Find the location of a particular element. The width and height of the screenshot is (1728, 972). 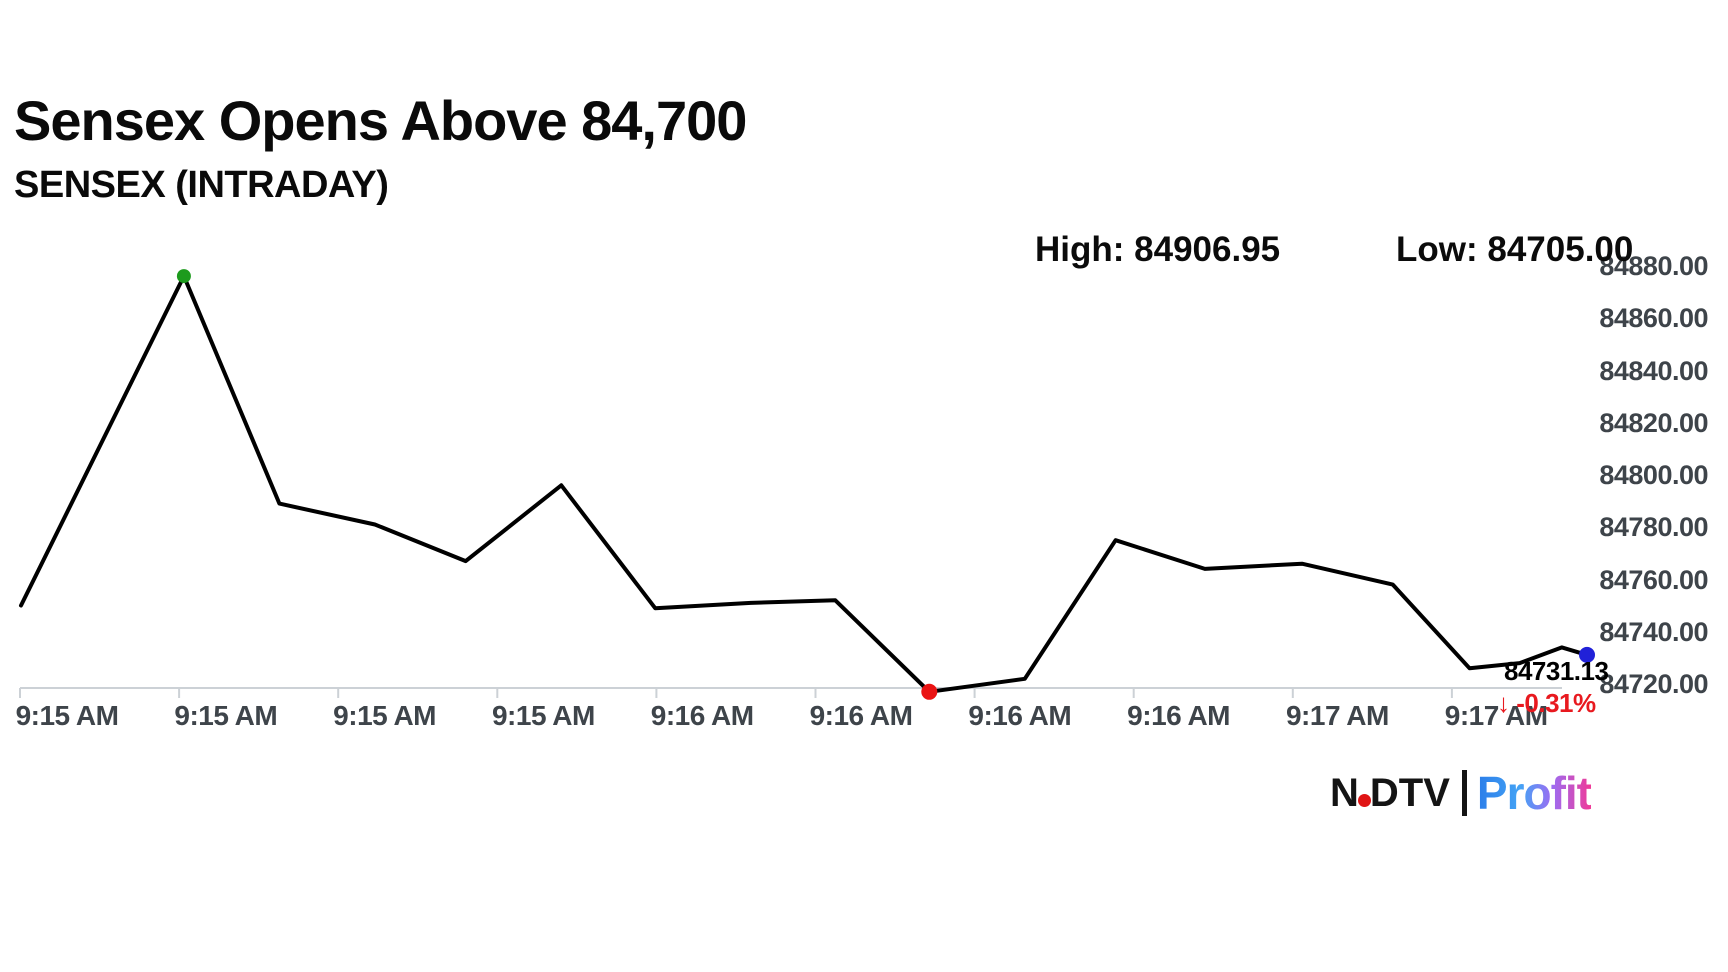

y-axis-tick-label: 84760.00 is located at coordinates (1653, 579).